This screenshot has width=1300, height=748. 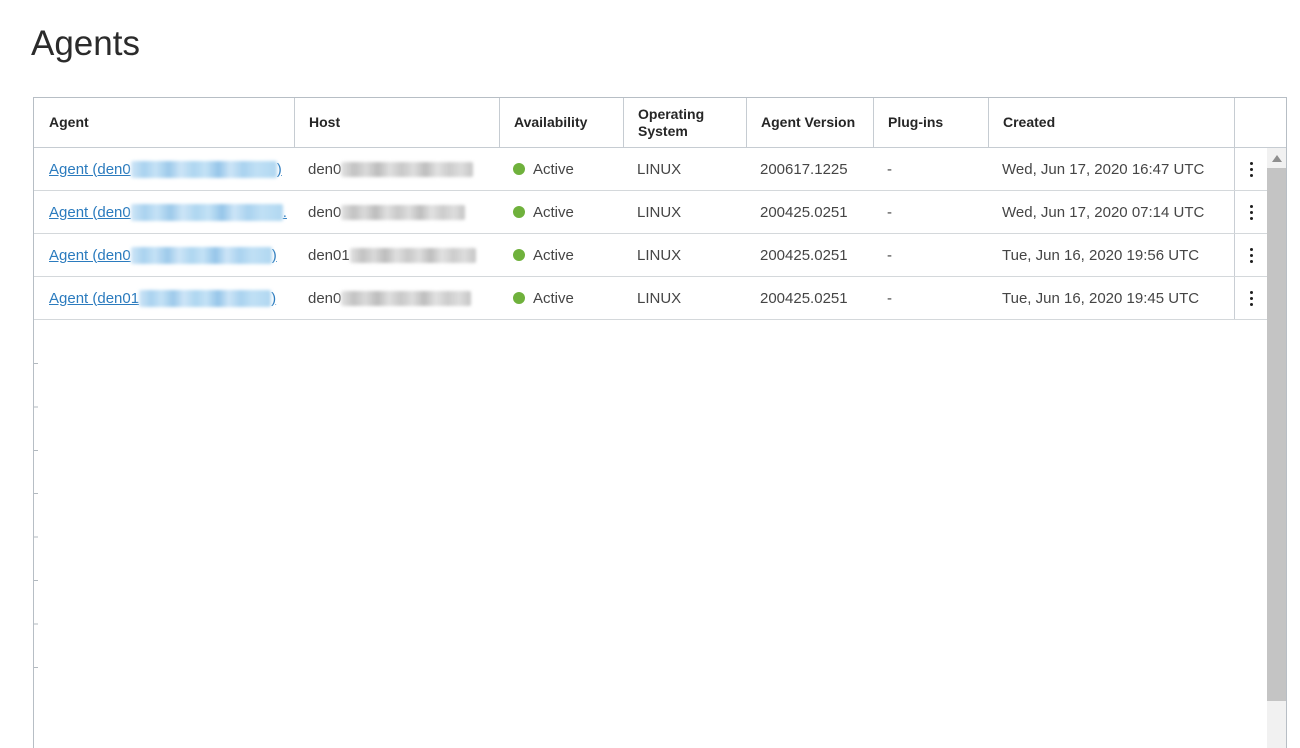 What do you see at coordinates (804, 169) in the screenshot?
I see `agent-version-cell: 200617.1225` at bounding box center [804, 169].